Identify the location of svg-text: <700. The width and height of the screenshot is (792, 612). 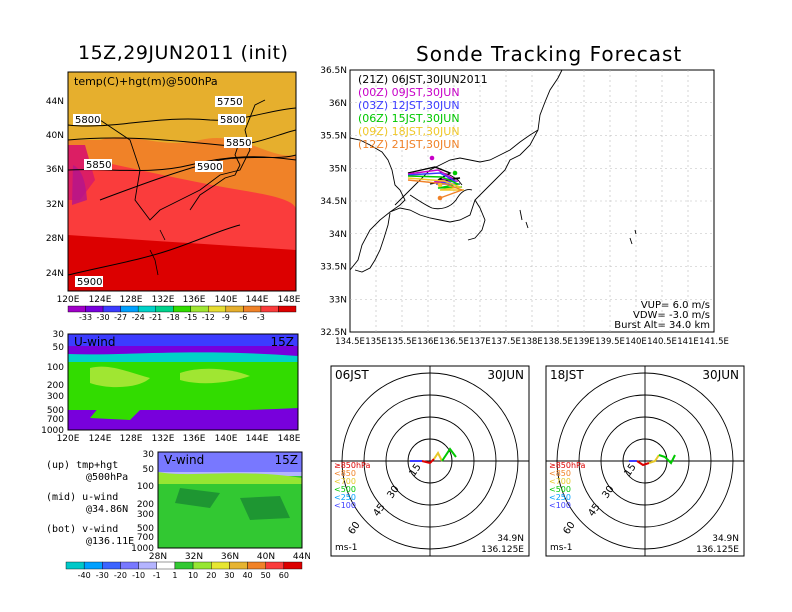
(345, 481).